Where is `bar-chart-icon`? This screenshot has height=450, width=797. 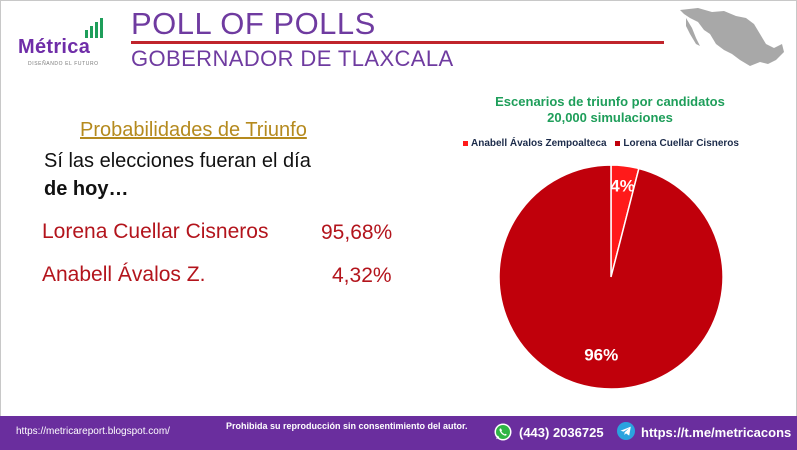
bar-chart-icon is located at coordinates (94, 28).